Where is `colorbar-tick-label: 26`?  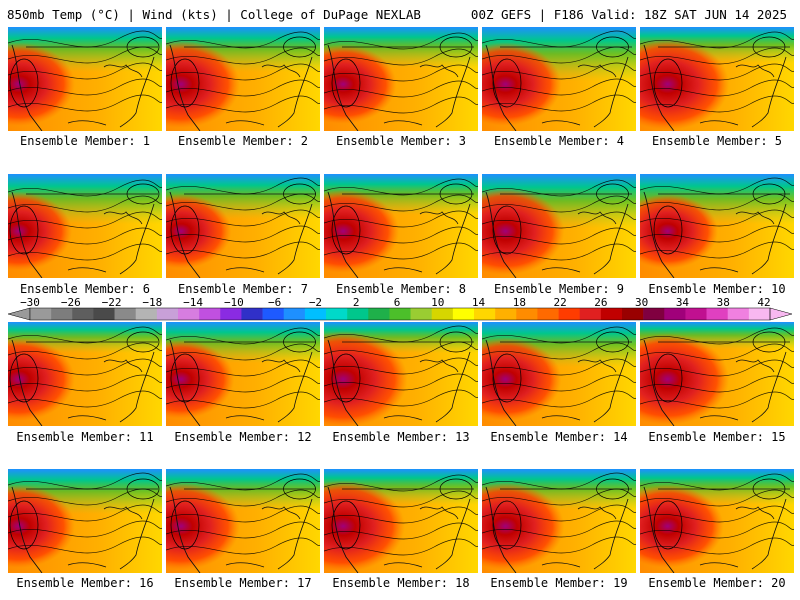 colorbar-tick-label: 26 is located at coordinates (601, 302).